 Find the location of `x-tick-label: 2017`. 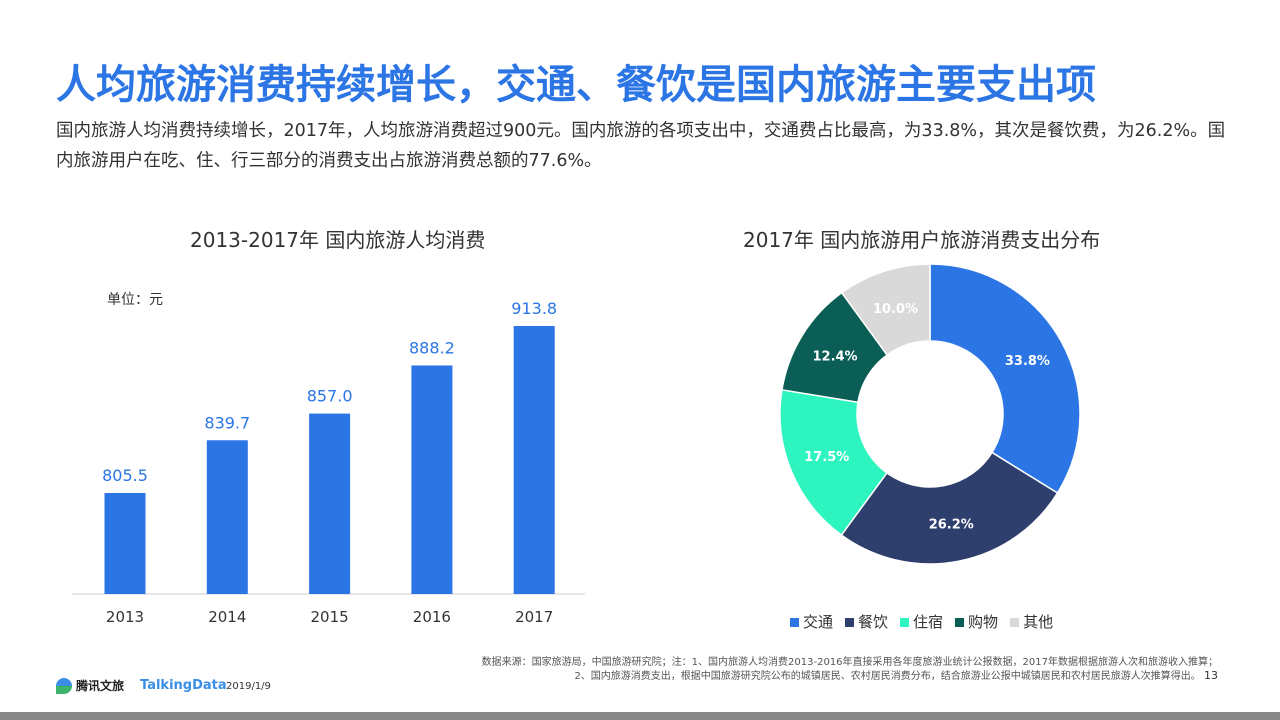

x-tick-label: 2017 is located at coordinates (534, 617).